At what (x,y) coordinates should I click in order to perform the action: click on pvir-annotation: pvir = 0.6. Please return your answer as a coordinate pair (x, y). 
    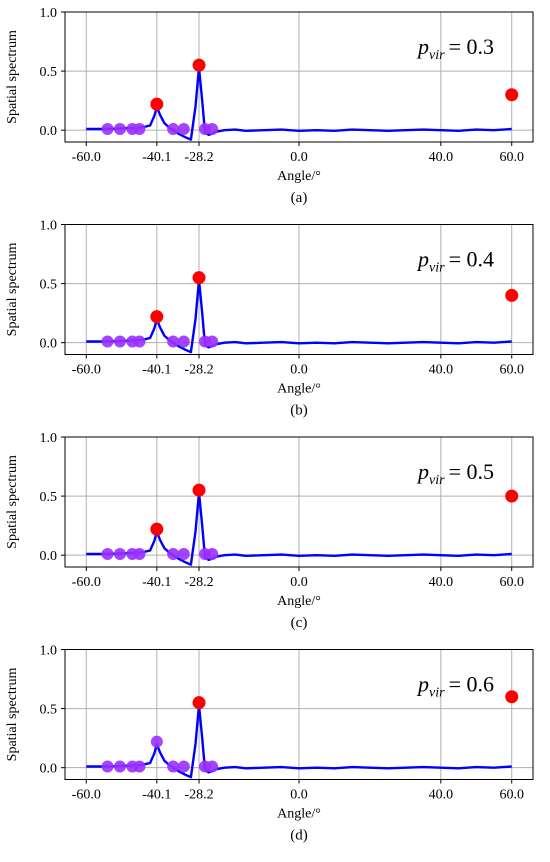
    Looking at the image, I should click on (455, 686).